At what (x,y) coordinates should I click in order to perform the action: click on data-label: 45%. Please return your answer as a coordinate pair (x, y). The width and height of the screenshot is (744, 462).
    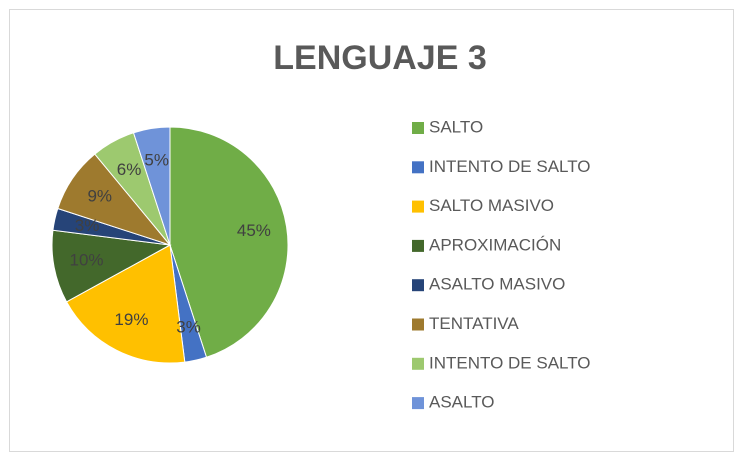
    Looking at the image, I should click on (254, 230).